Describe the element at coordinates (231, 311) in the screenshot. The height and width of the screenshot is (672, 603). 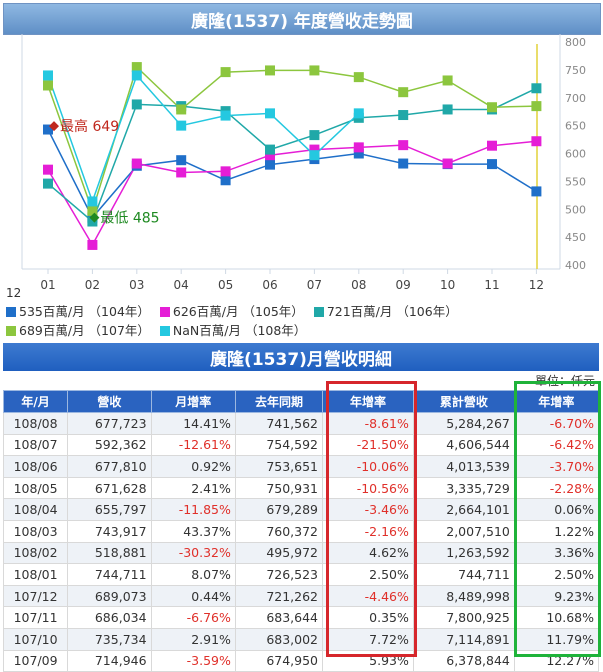
I see `legend-item: 626百萬/月 （105年）` at that location.